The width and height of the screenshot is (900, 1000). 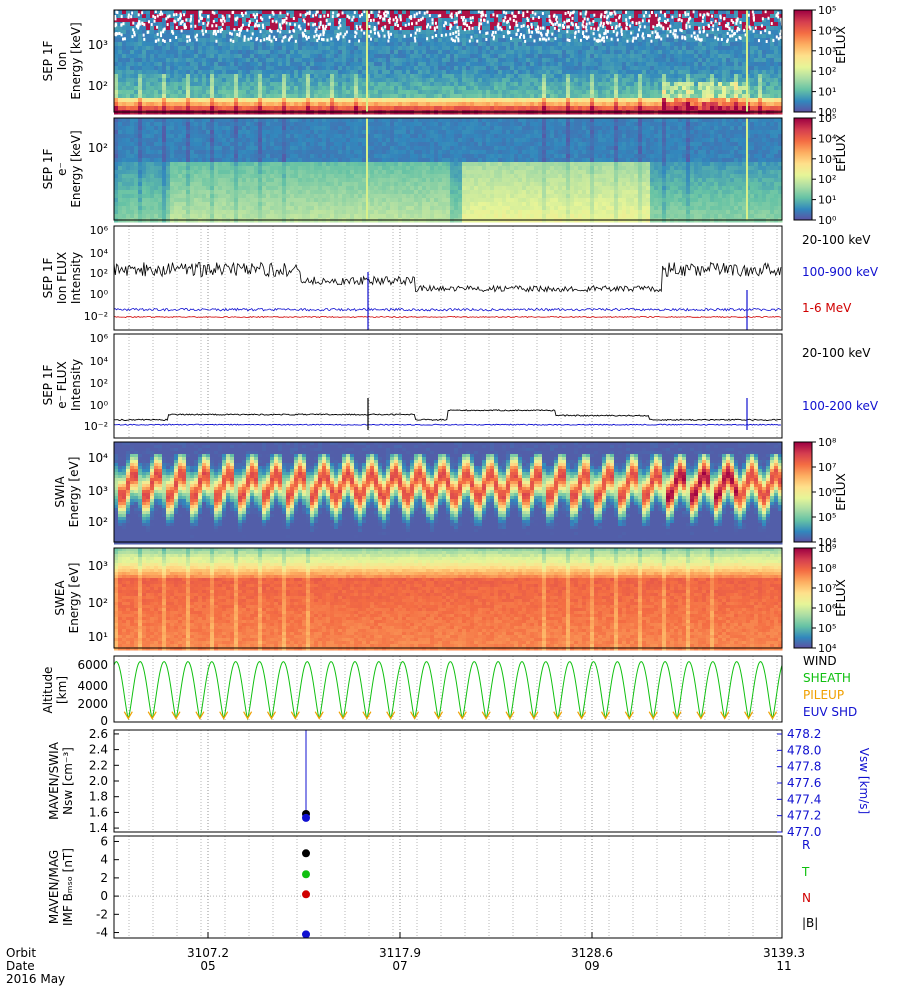 I want to click on swia-moments-marks, so click(x=306, y=776).